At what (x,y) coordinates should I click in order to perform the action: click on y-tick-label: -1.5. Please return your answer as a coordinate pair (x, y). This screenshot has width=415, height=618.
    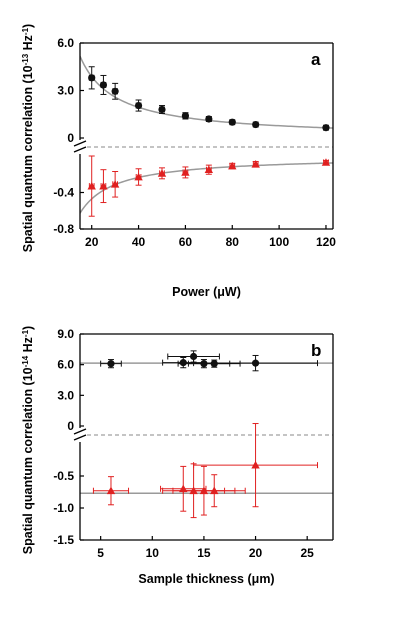
    Looking at the image, I should click on (63, 540).